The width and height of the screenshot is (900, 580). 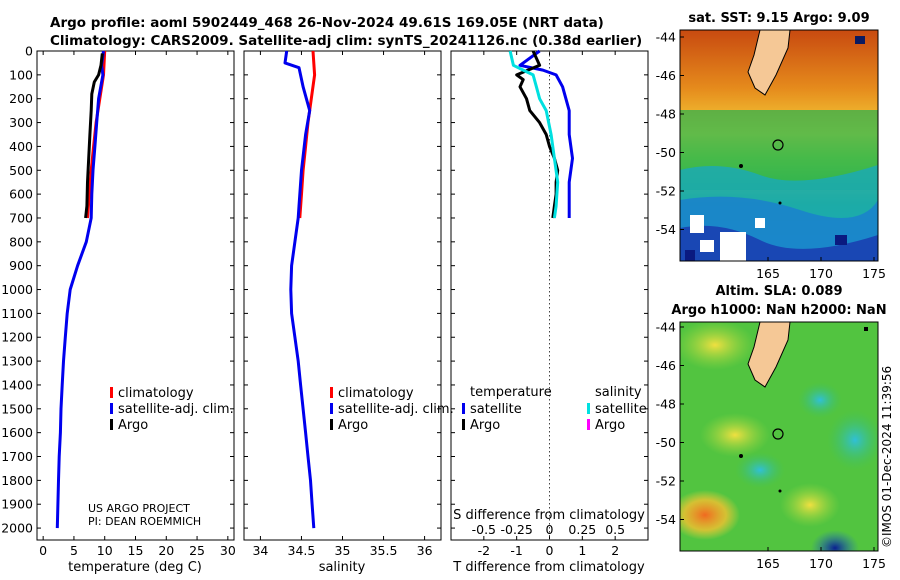 I want to click on depth-tick-label: 400, so click(x=21, y=146).